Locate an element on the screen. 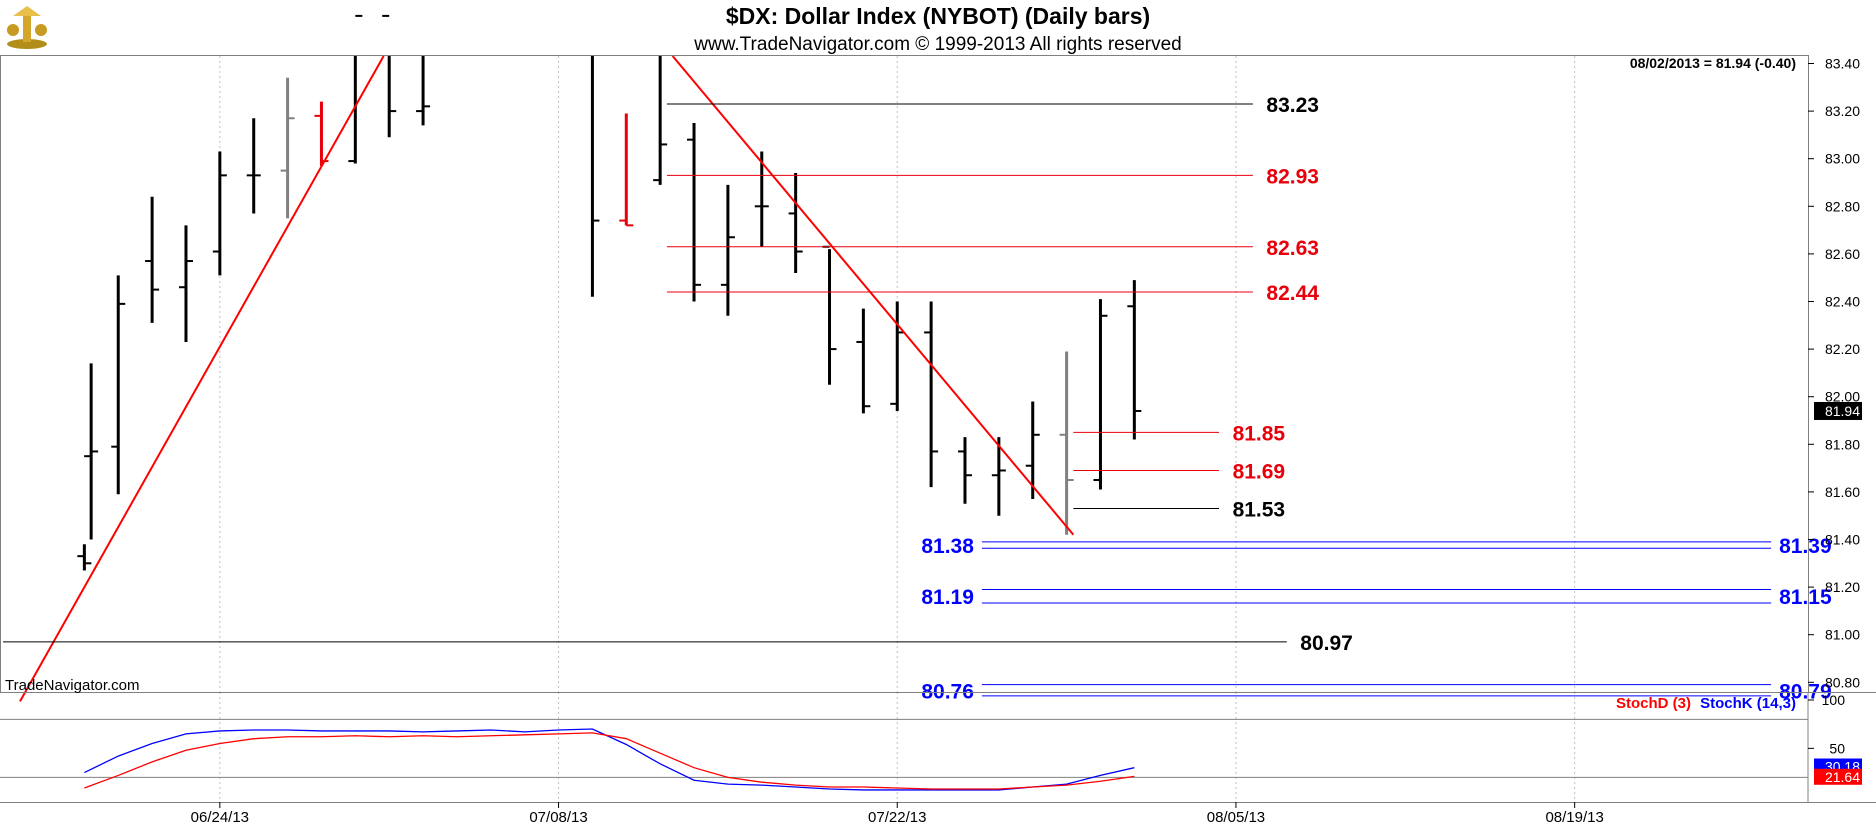  trade-navigator-logo-icon is located at coordinates (27, 27).